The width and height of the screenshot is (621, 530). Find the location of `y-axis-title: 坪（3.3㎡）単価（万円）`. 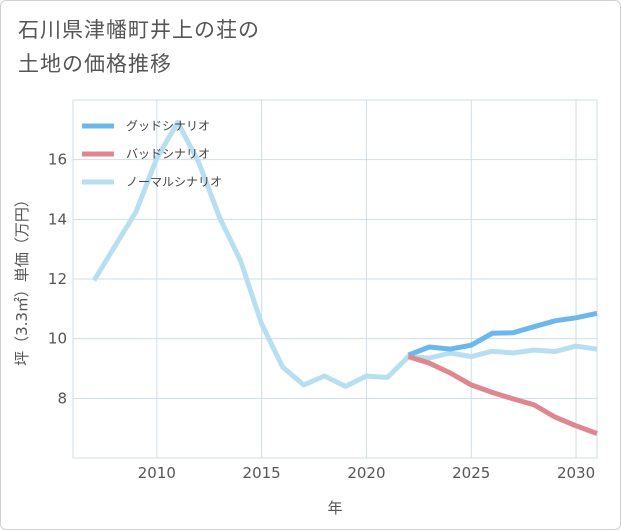

y-axis-title: 坪（3.3㎡）単価（万円） is located at coordinates (22, 279).